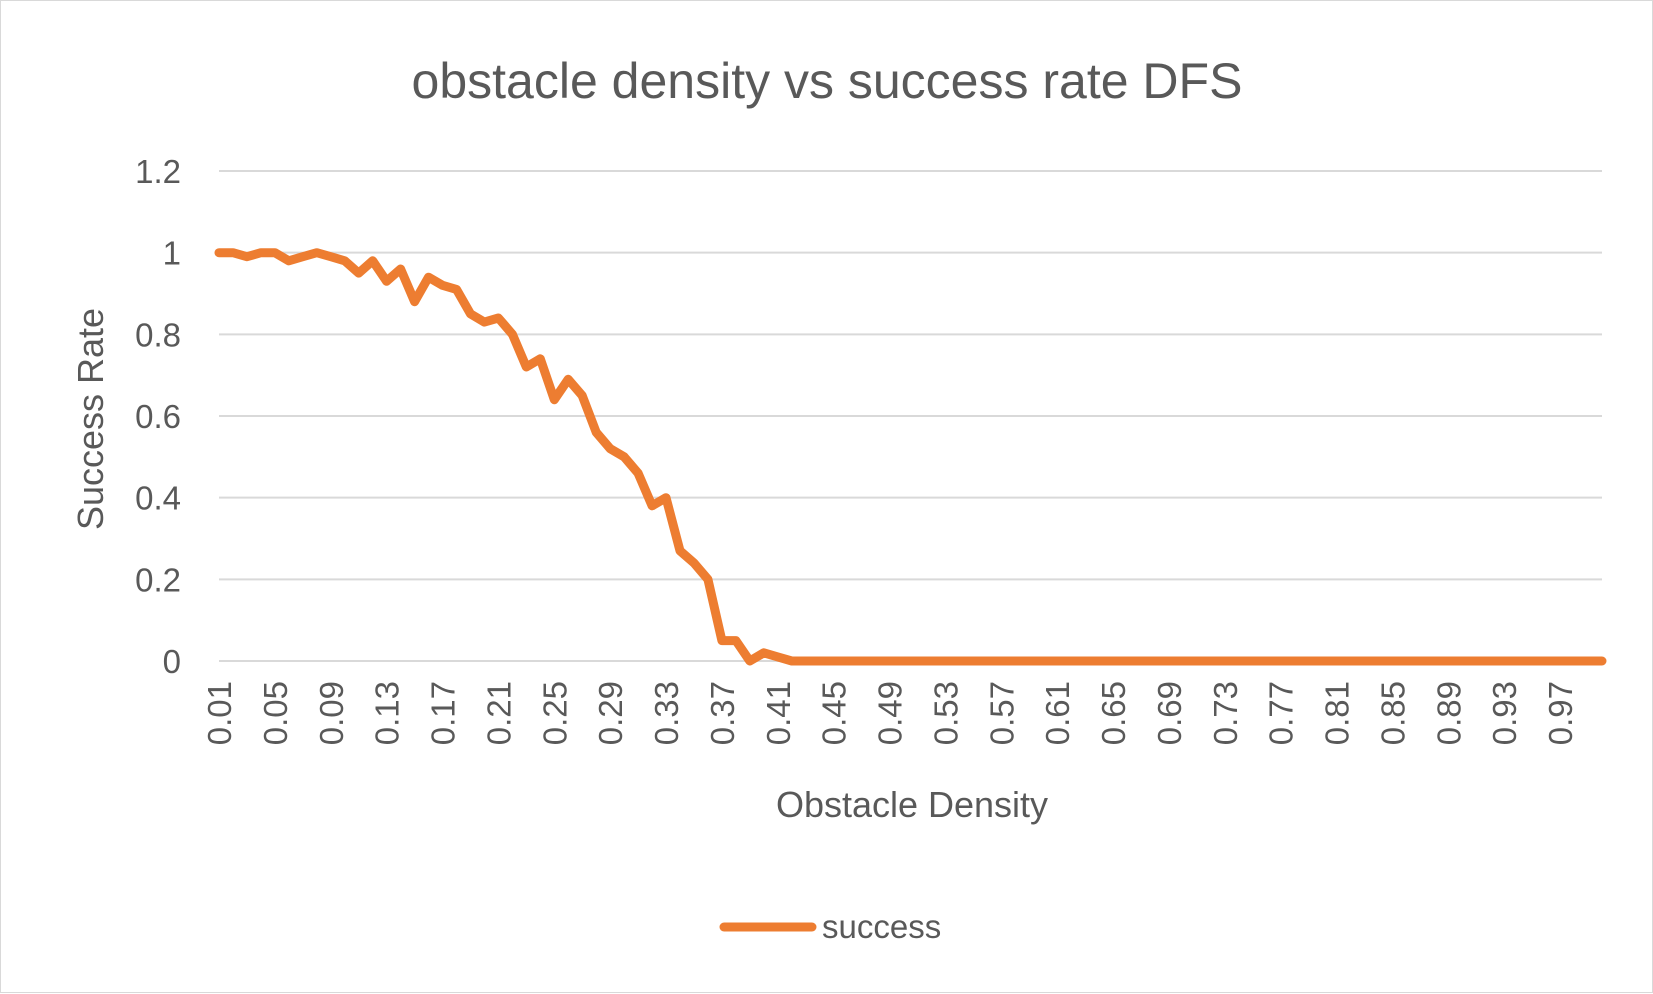 The width and height of the screenshot is (1653, 994). What do you see at coordinates (158, 171) in the screenshot?
I see `y-tick-label: 1.2` at bounding box center [158, 171].